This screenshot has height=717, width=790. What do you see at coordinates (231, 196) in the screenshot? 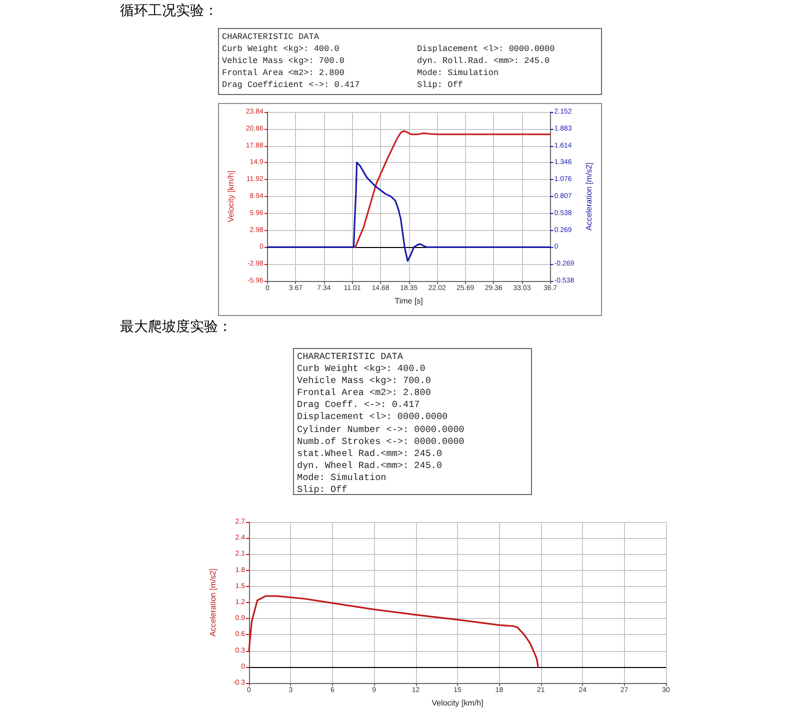
I see `y-axis-title: Velocity [km/h]` at bounding box center [231, 196].